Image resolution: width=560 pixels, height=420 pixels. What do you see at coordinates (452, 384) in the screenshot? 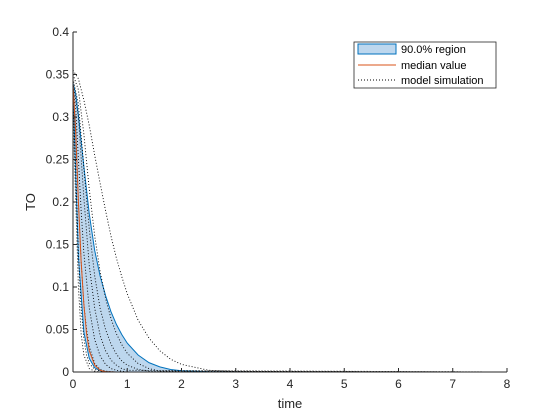
I see `x-tick-label-7: 7` at bounding box center [452, 384].